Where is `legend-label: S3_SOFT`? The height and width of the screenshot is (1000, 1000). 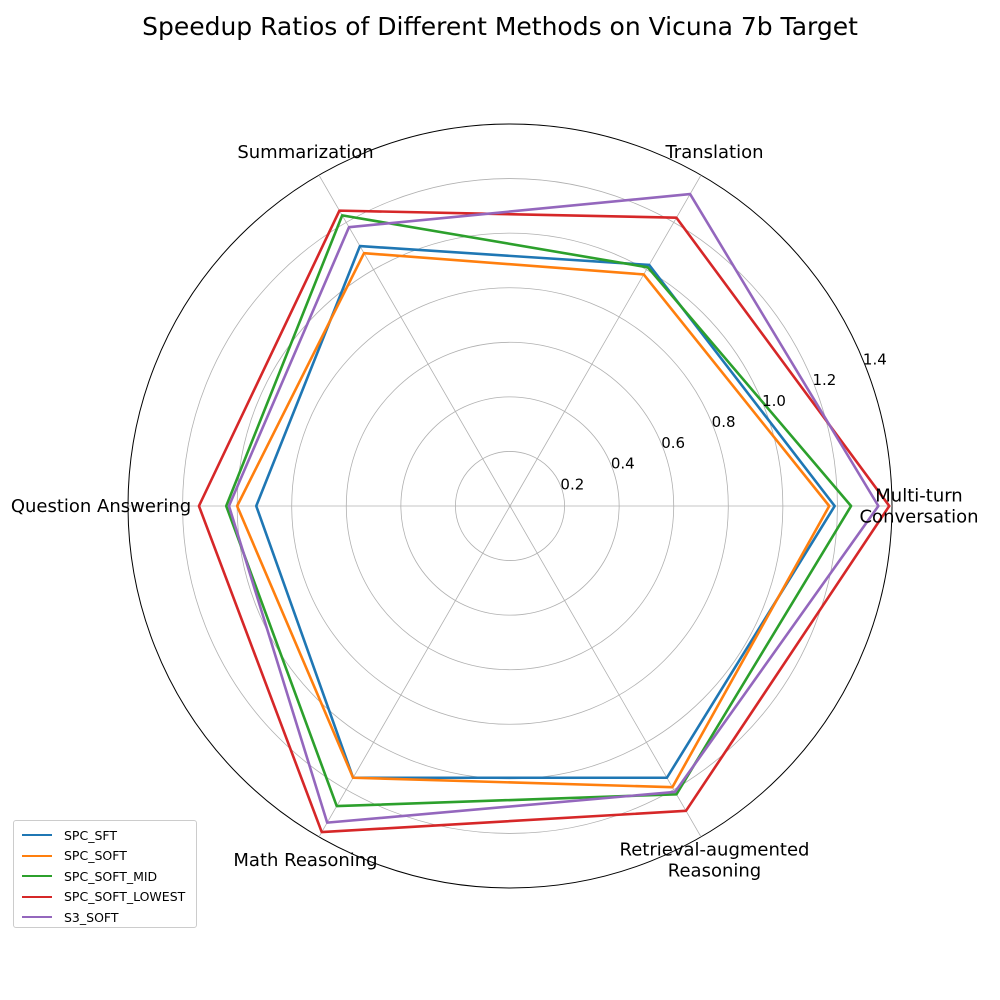 legend-label: S3_SOFT is located at coordinates (91, 917).